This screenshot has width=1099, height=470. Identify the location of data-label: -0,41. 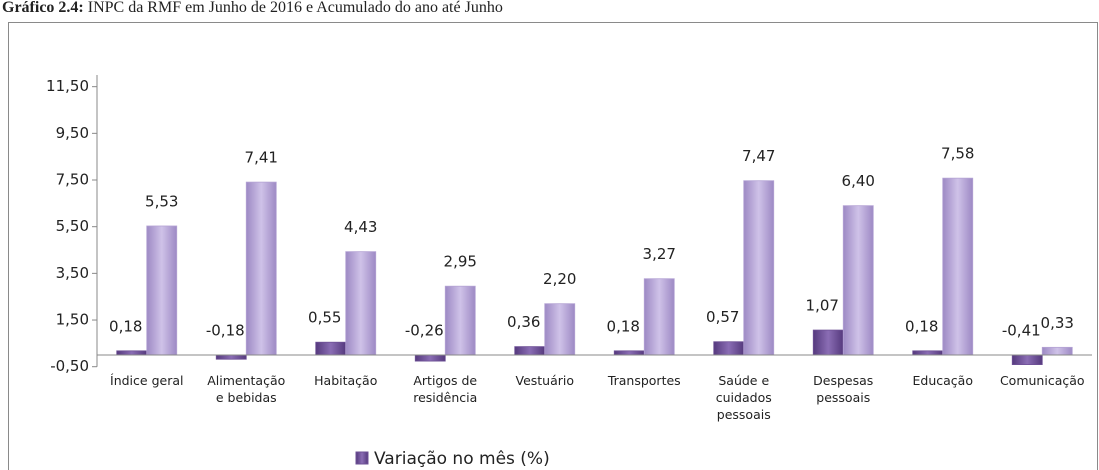
(1021, 331).